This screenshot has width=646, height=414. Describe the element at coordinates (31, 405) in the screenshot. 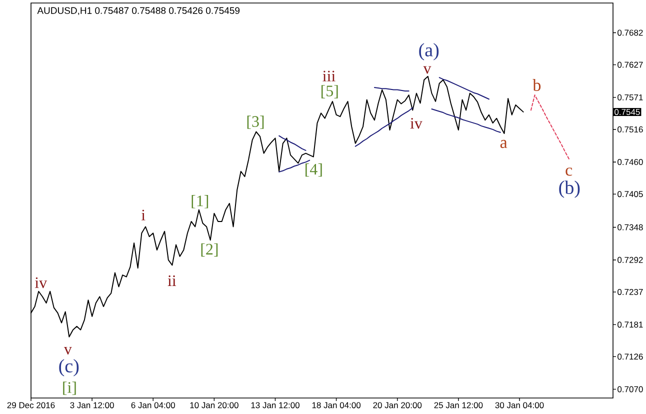

I see `x-tick-label: 29 Dec 2016` at that location.